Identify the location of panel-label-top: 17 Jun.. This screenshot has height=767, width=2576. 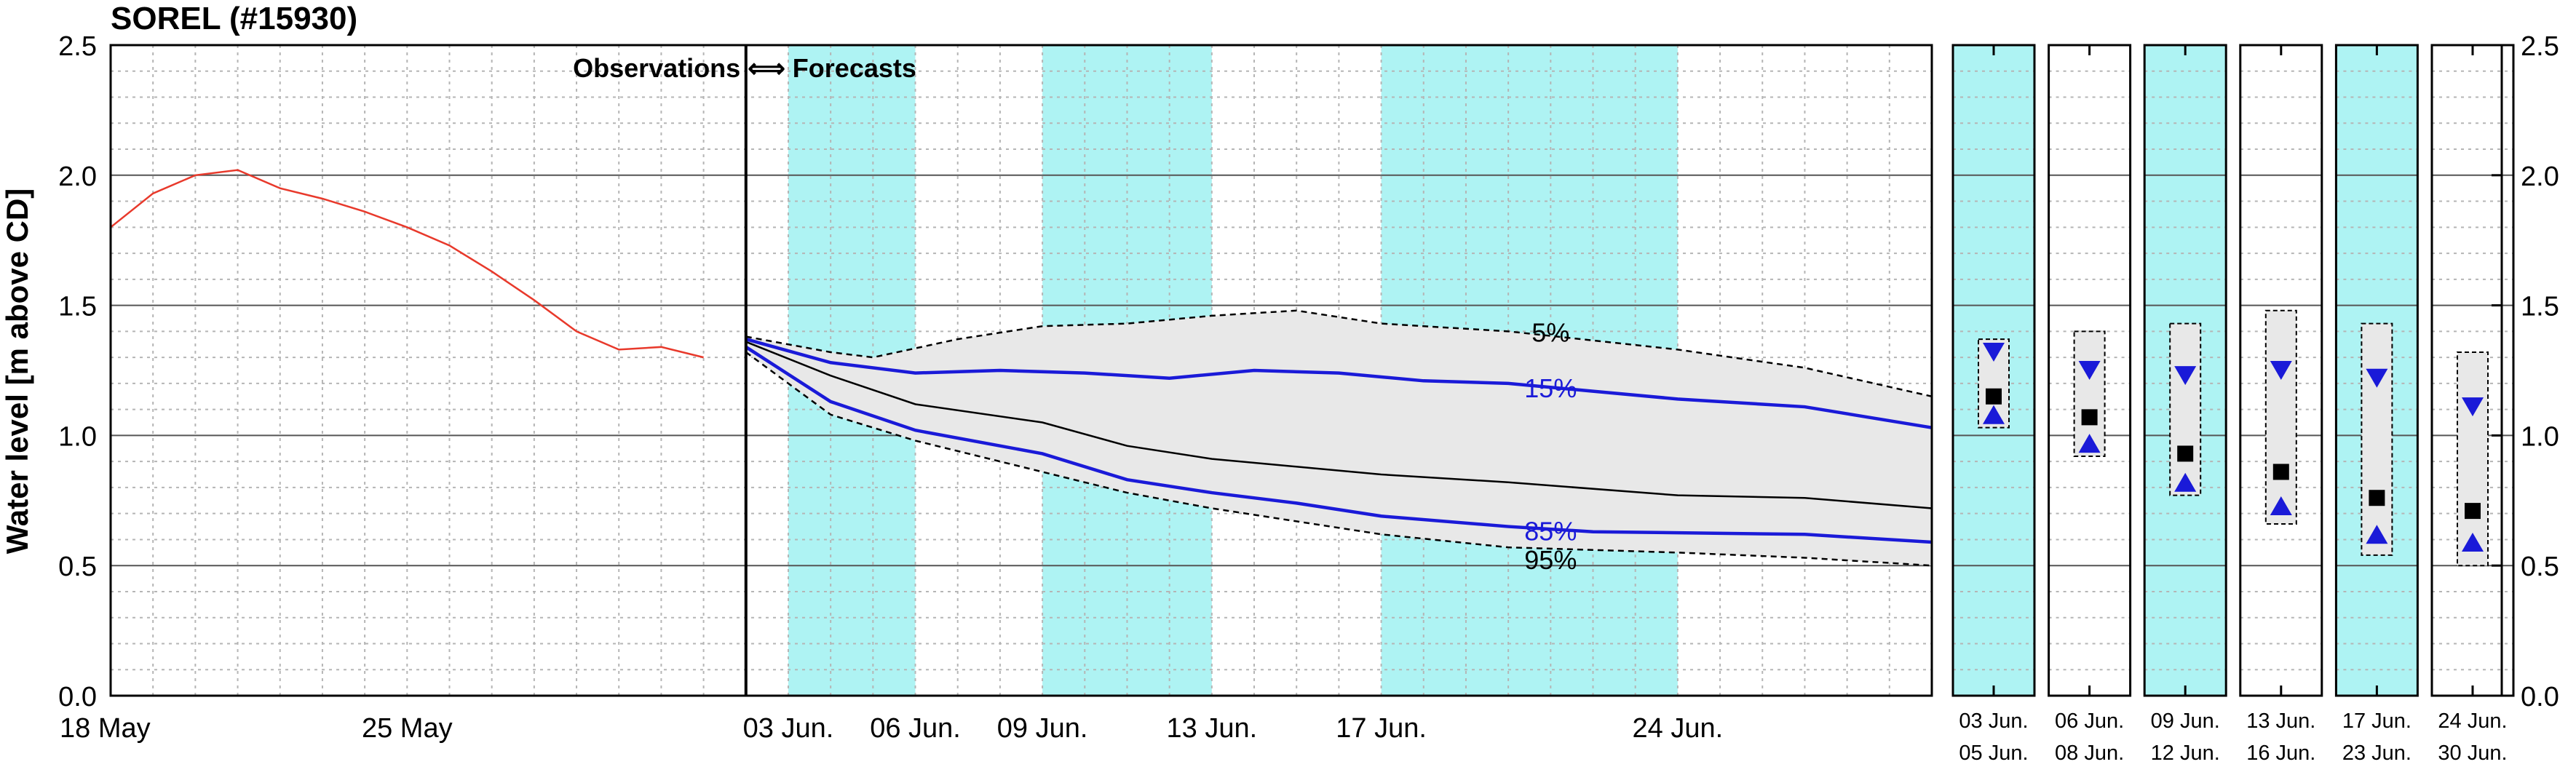
(2376, 721).